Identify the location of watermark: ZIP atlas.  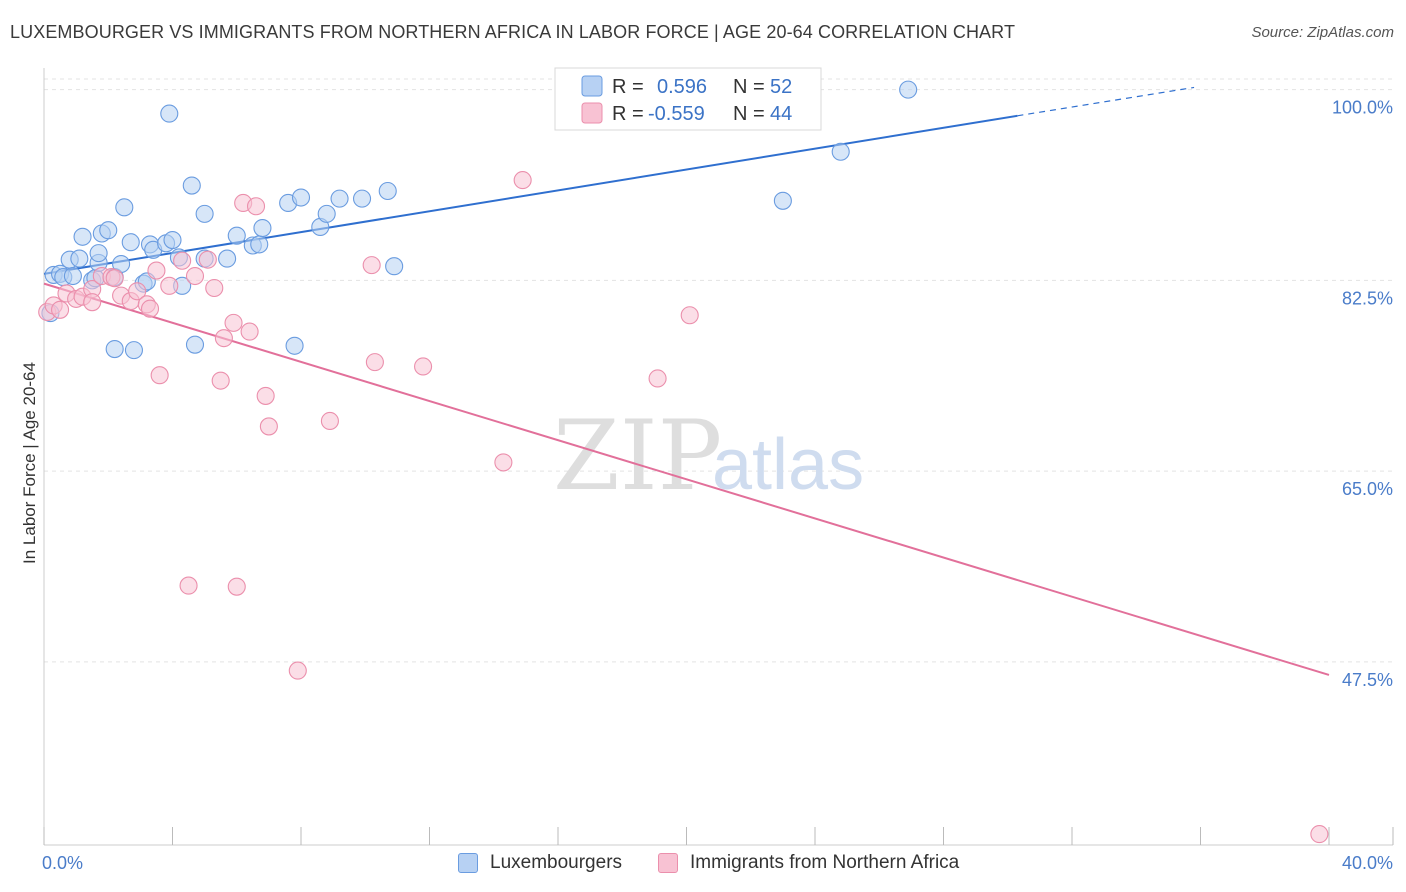
(708, 456).